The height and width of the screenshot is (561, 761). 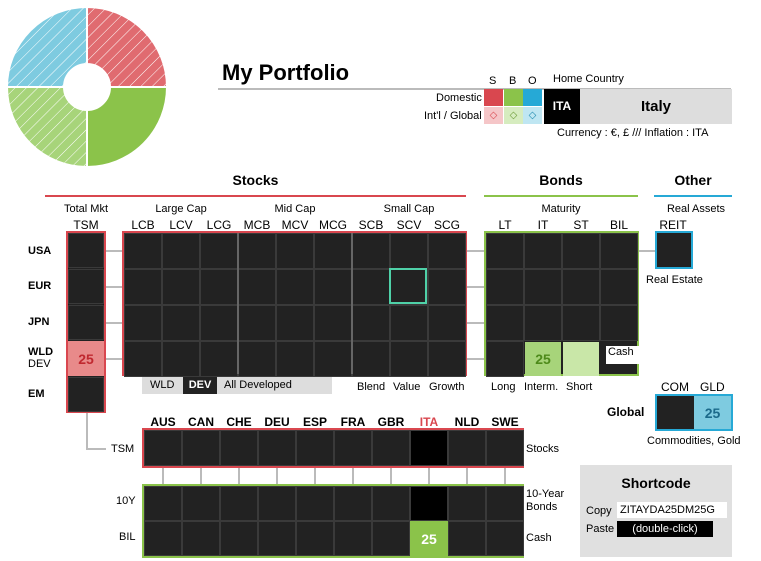 I want to click on country-bil-cell-gbr, so click(x=391, y=538).